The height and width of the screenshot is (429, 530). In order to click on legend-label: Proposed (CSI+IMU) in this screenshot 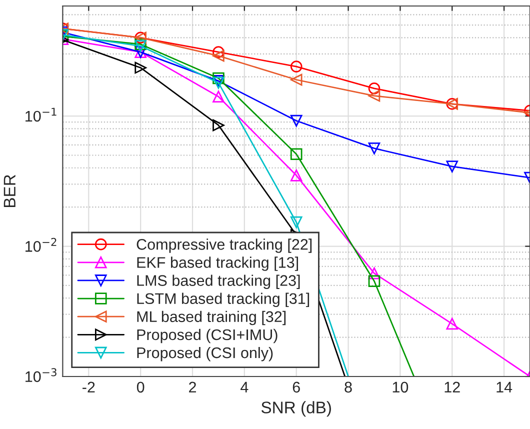, I will do `click(207, 336)`.